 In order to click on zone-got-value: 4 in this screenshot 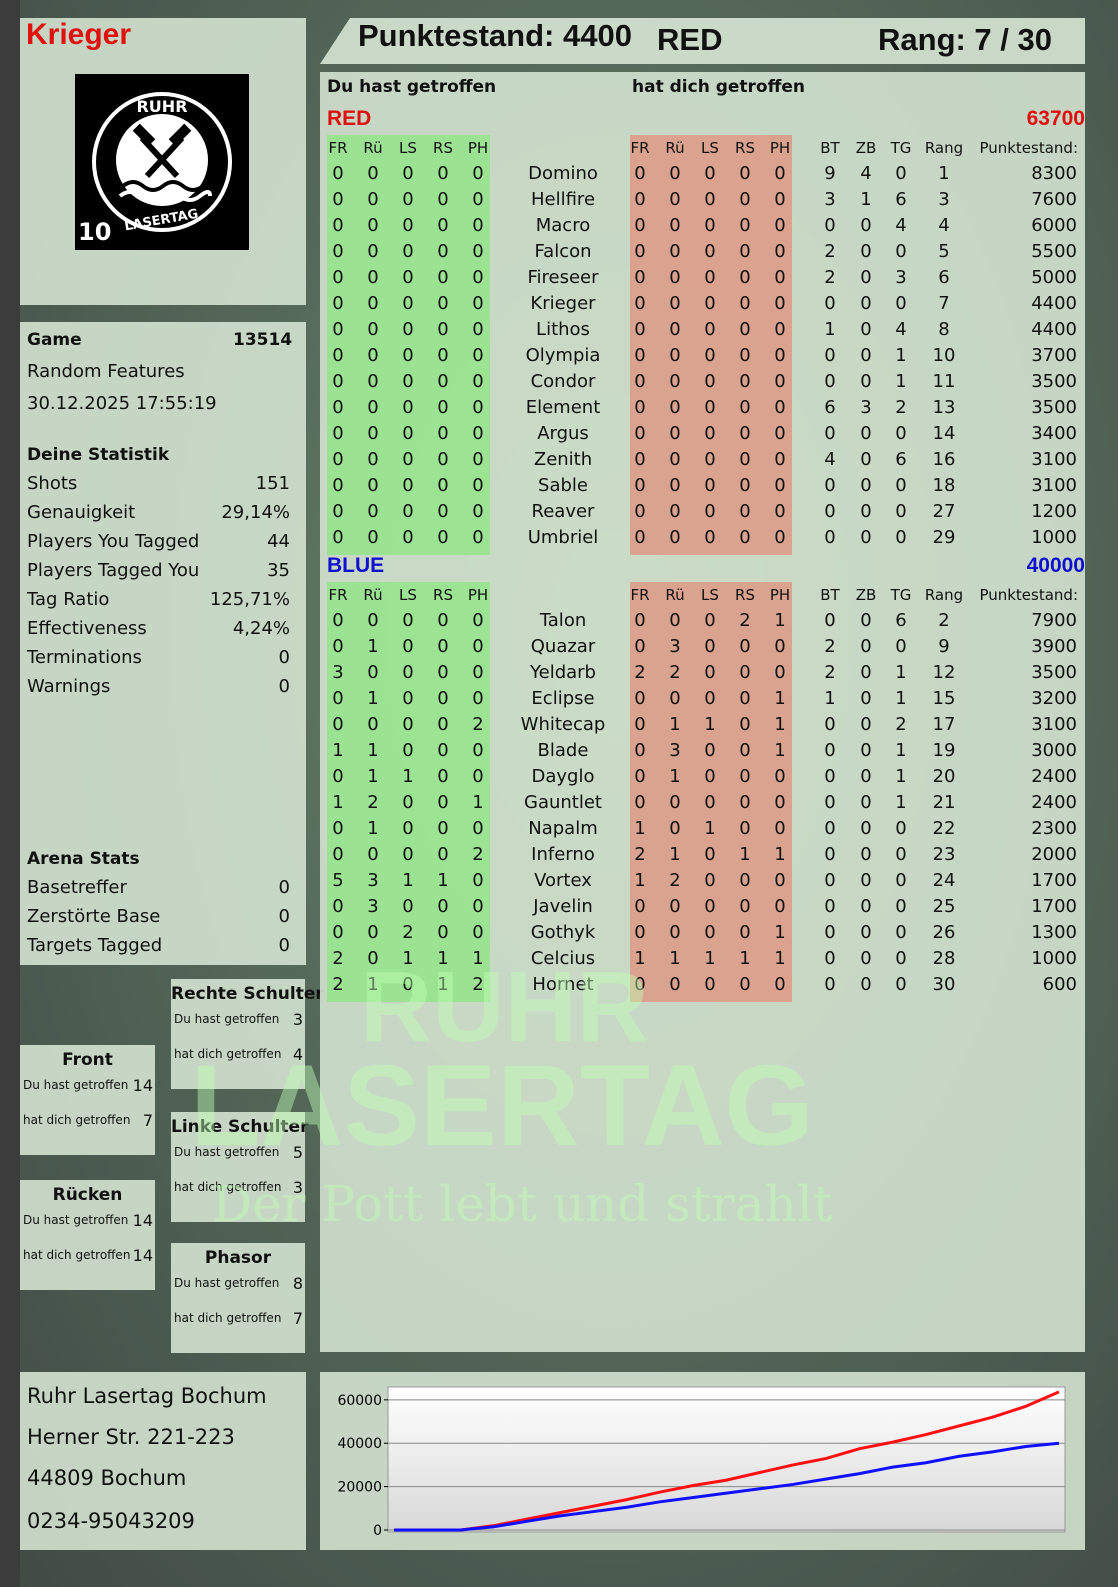, I will do `click(297, 1054)`.